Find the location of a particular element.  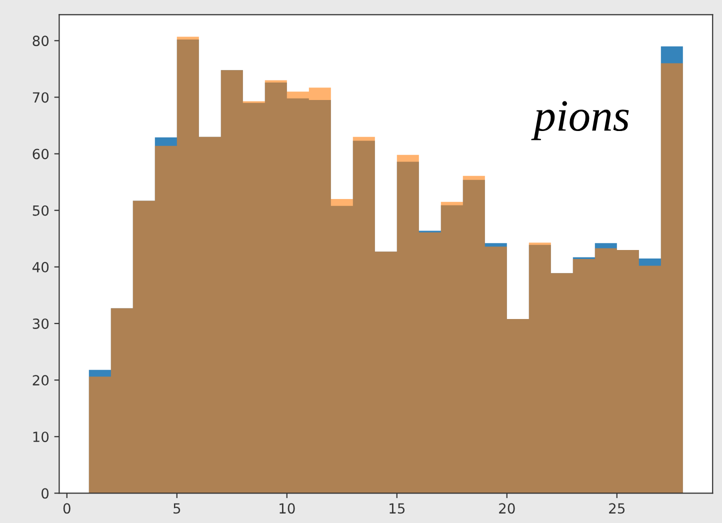

y-tick-label: 0 is located at coordinates (45, 493).